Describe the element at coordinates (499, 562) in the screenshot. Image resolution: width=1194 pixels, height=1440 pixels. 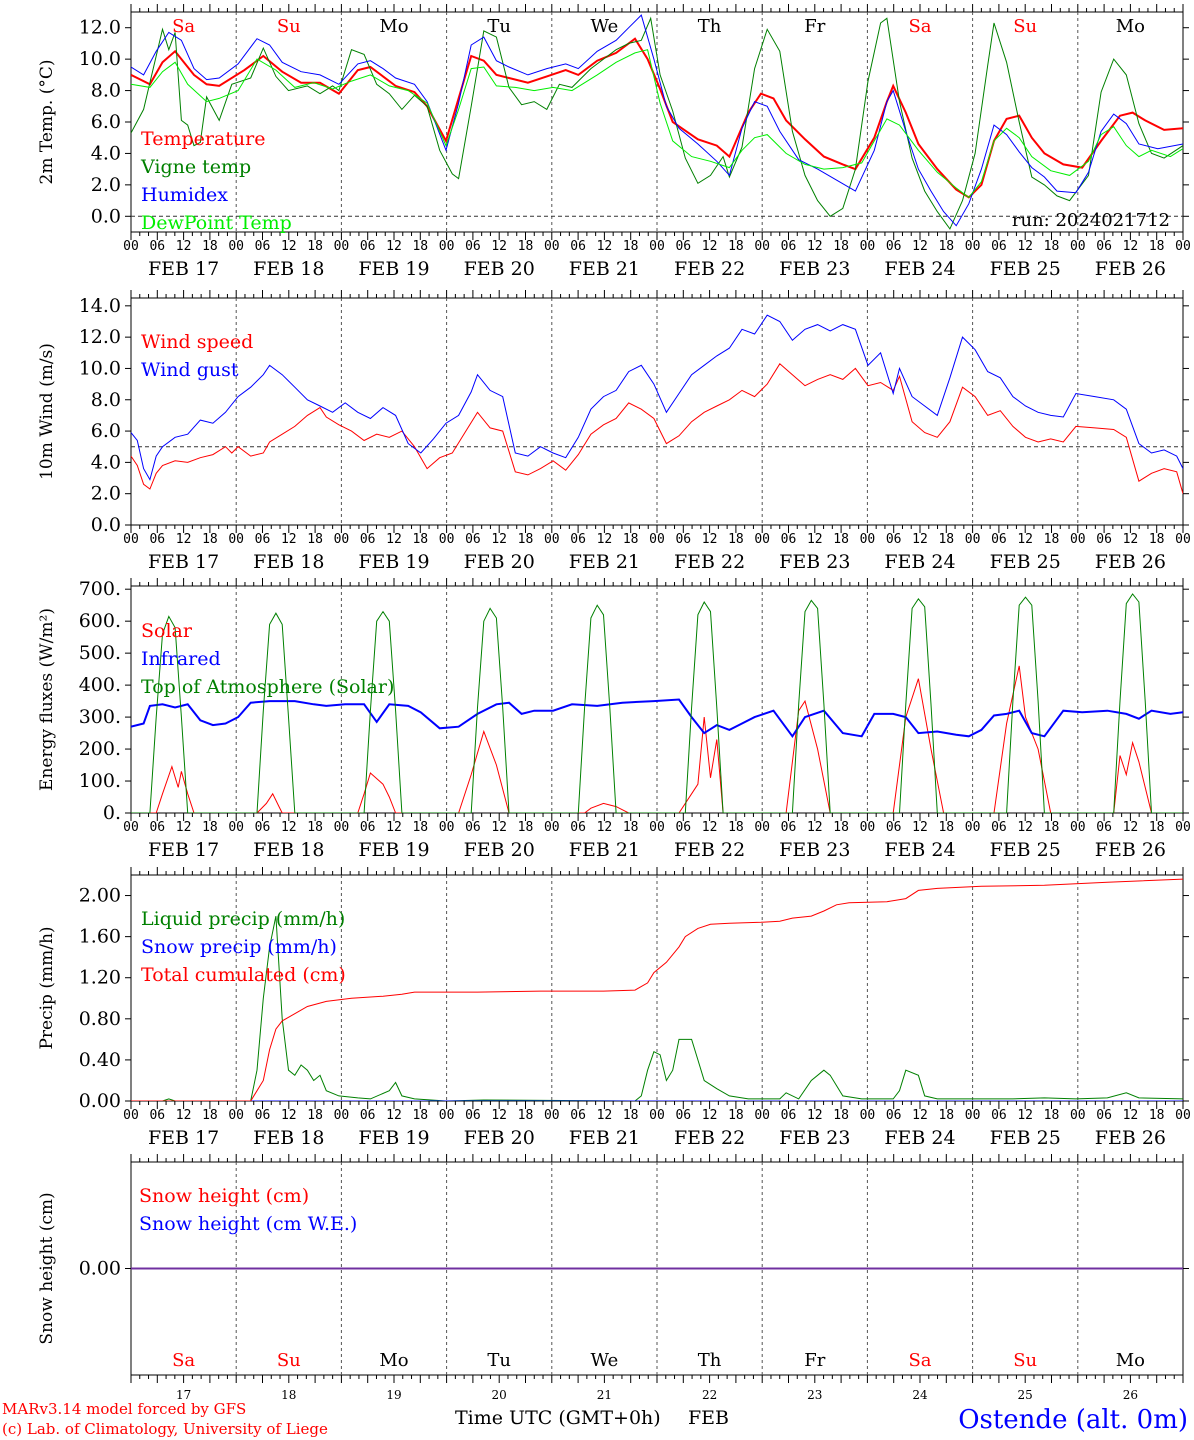
I see `x-date-label: FEB 20` at that location.